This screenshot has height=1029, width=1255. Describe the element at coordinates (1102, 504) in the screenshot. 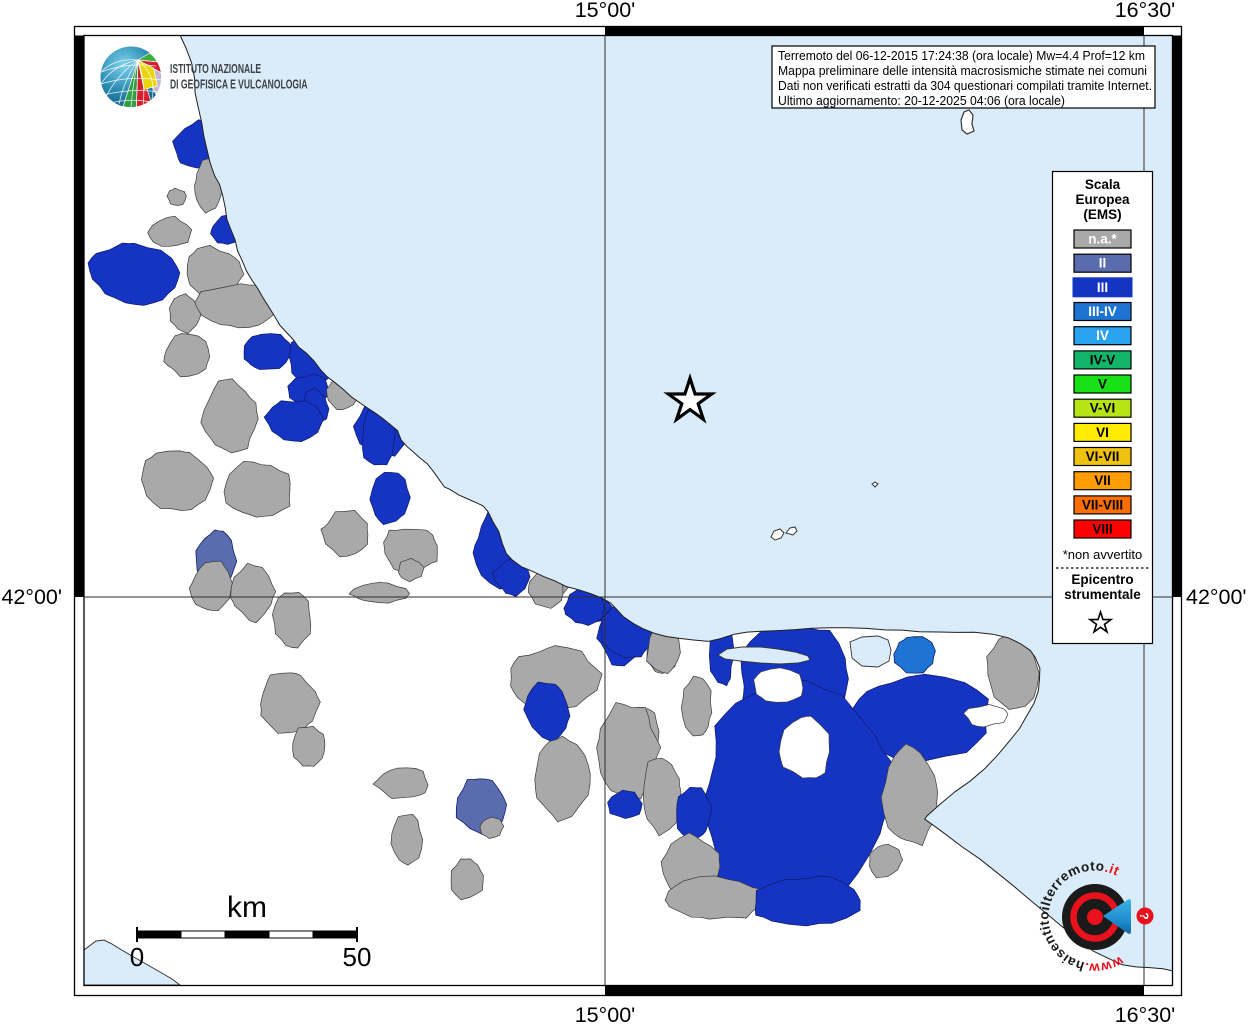

I see `svg-text: VII-VIII` at that location.